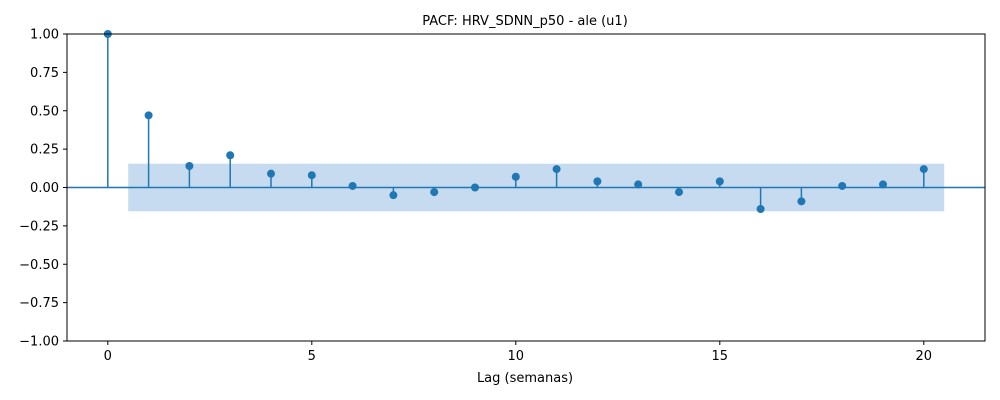 The height and width of the screenshot is (400, 1000). I want to click on x-tick-label: 0, so click(108, 356).